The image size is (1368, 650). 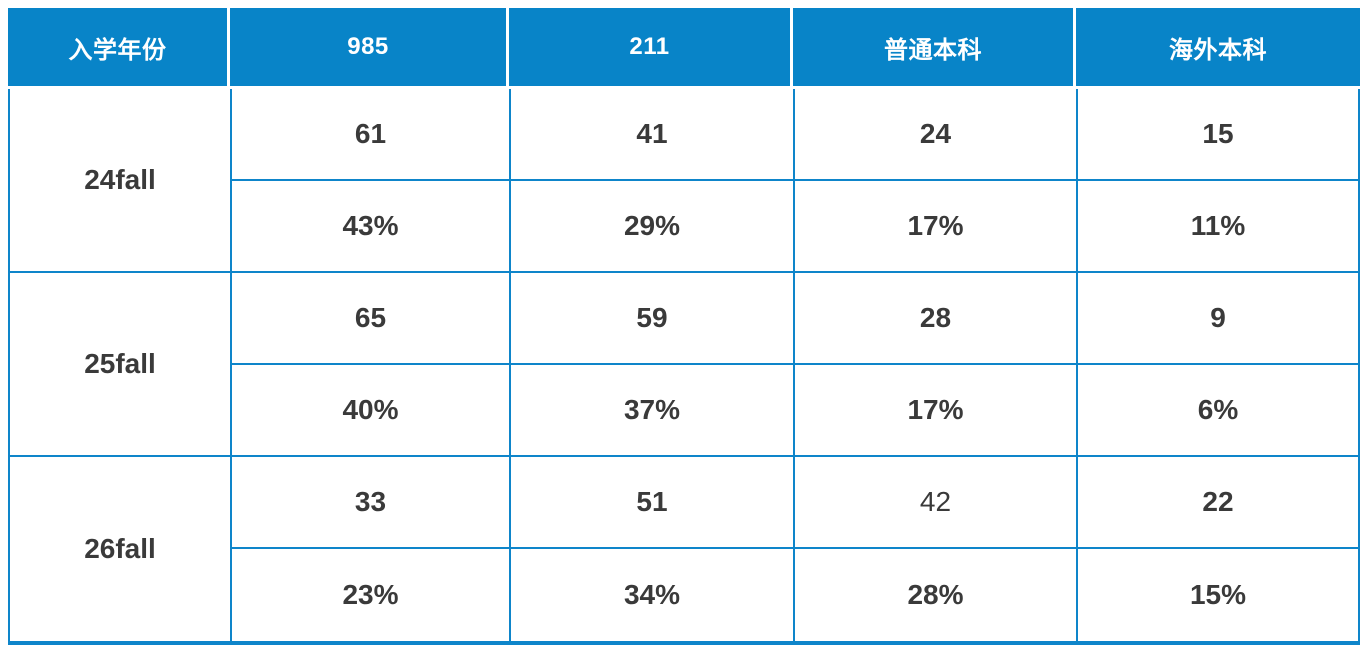 What do you see at coordinates (934, 227) in the screenshot?
I see `percent-cell-24fall-regular: 17%` at bounding box center [934, 227].